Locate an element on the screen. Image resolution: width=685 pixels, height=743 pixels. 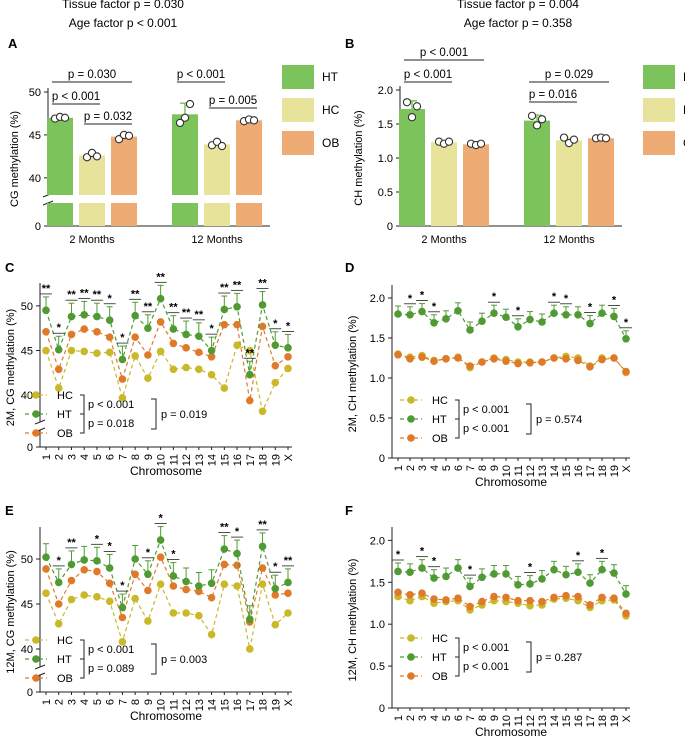
significance-star: ** is located at coordinates (135, 294).